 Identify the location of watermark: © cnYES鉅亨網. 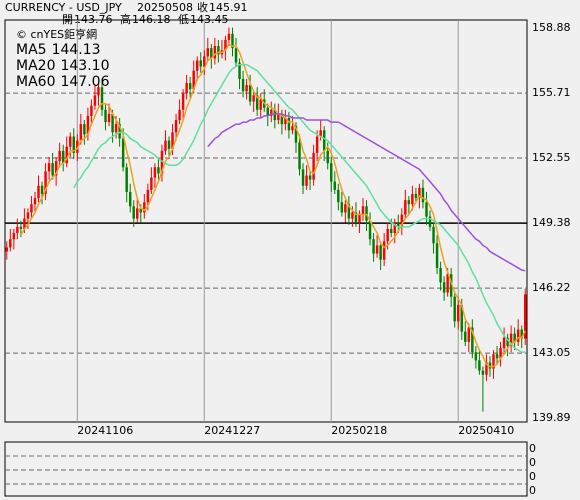
(56, 34).